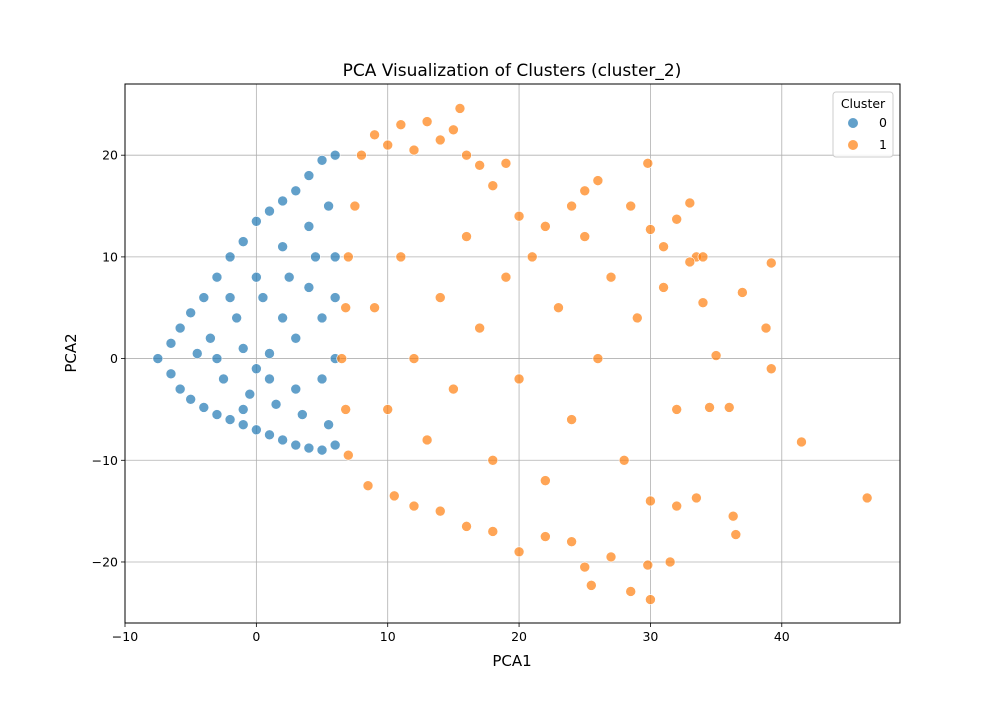 The height and width of the screenshot is (704, 1000). I want to click on legend-box, so click(863, 124).